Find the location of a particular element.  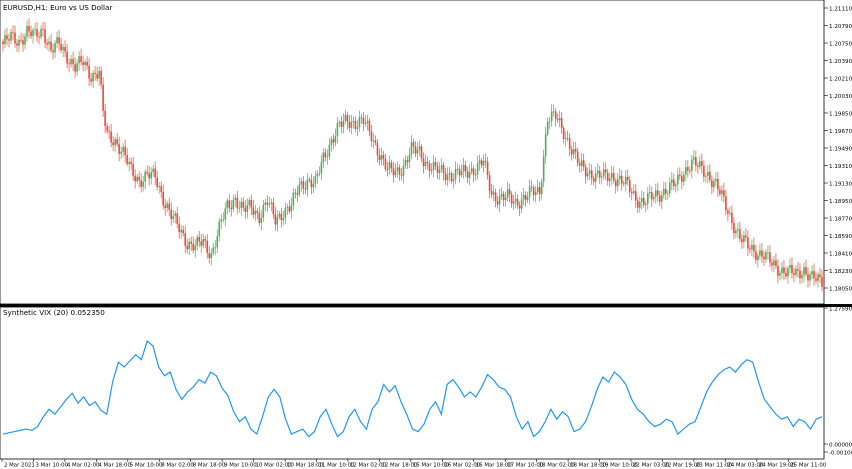

time-label: 5 Mar 10:00 is located at coordinates (146, 466).